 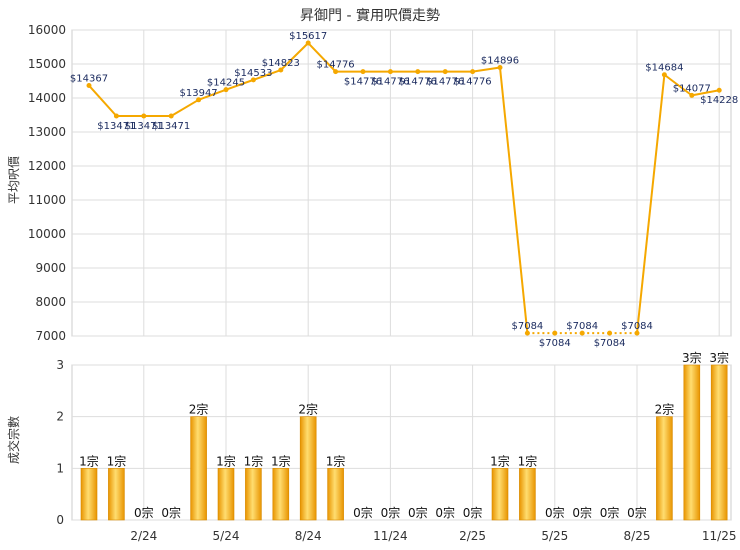 I want to click on x-tick-label: 8/24, so click(x=308, y=536).